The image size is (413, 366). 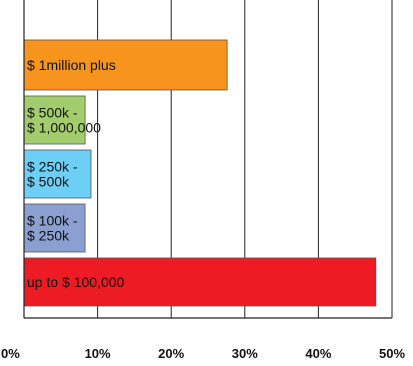 I want to click on bar-label: $ 100k -, so click(x=52, y=221).